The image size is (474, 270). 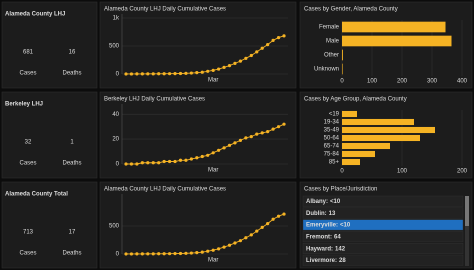 I want to click on panel-title: Berkeley LHJ, so click(x=24, y=105).